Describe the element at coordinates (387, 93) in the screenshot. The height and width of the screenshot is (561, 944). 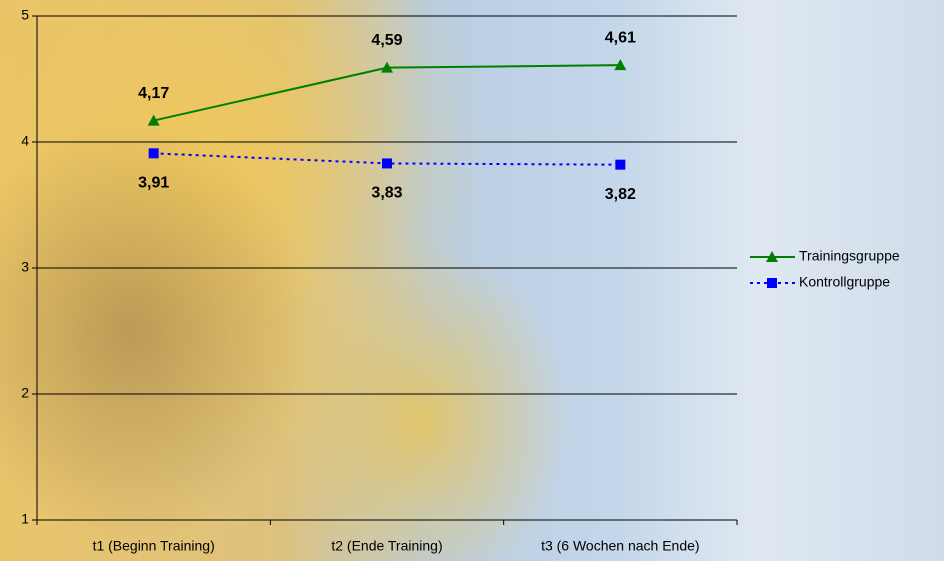
I see `series-line` at that location.